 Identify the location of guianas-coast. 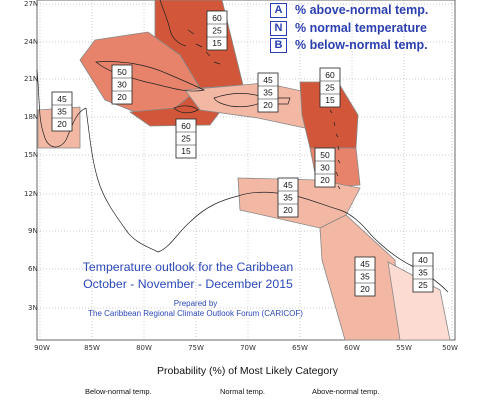
(410, 264).